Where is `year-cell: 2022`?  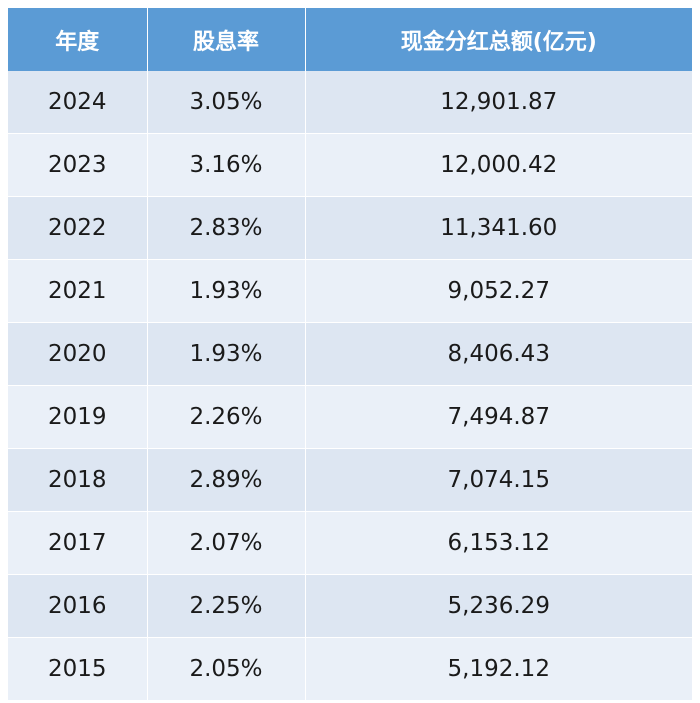 year-cell: 2022 is located at coordinates (78, 228).